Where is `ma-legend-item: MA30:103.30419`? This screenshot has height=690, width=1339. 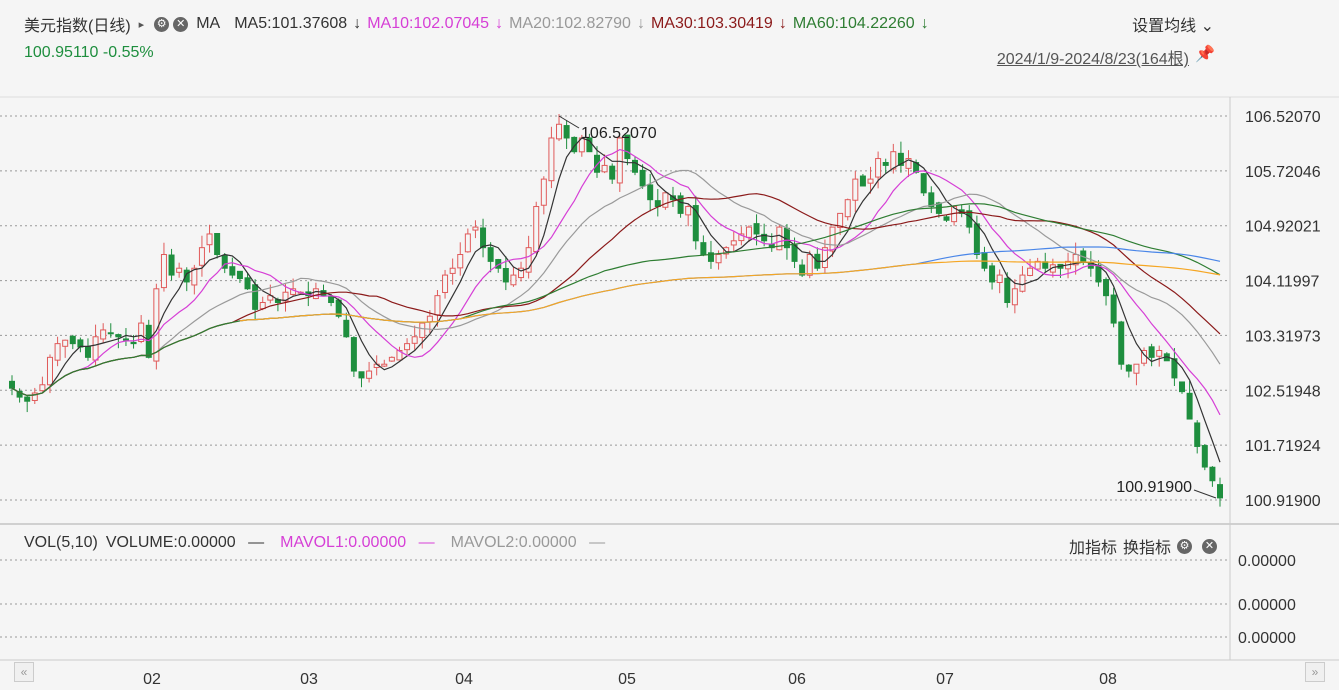 ma-legend-item: MA30:103.30419 is located at coordinates (711, 23).